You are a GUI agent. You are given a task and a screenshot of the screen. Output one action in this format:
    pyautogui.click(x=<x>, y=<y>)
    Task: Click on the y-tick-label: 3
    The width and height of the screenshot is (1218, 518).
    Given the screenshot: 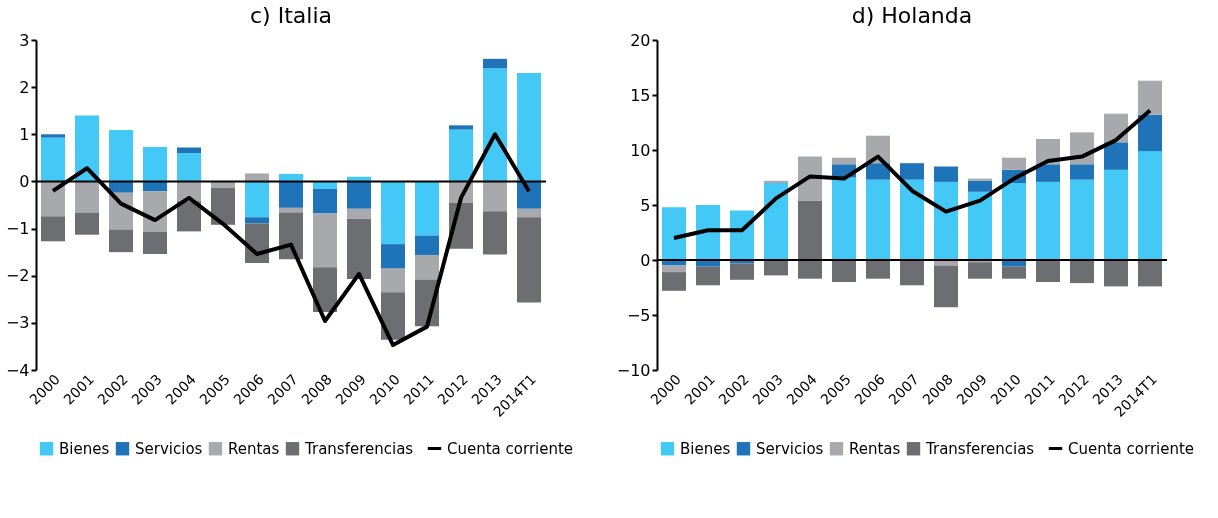 What is the action you would take?
    pyautogui.click(x=24, y=40)
    